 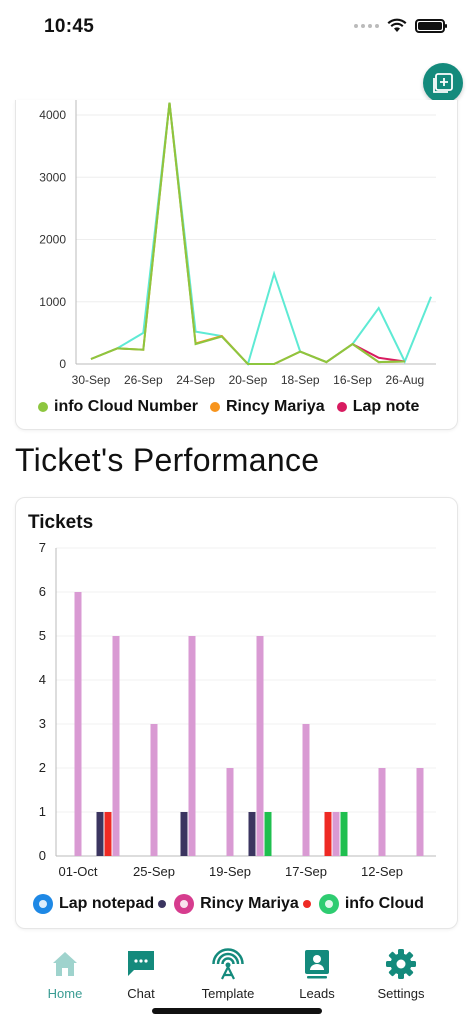 I want to click on line-chart-y-tick: 4000, so click(x=52, y=115).